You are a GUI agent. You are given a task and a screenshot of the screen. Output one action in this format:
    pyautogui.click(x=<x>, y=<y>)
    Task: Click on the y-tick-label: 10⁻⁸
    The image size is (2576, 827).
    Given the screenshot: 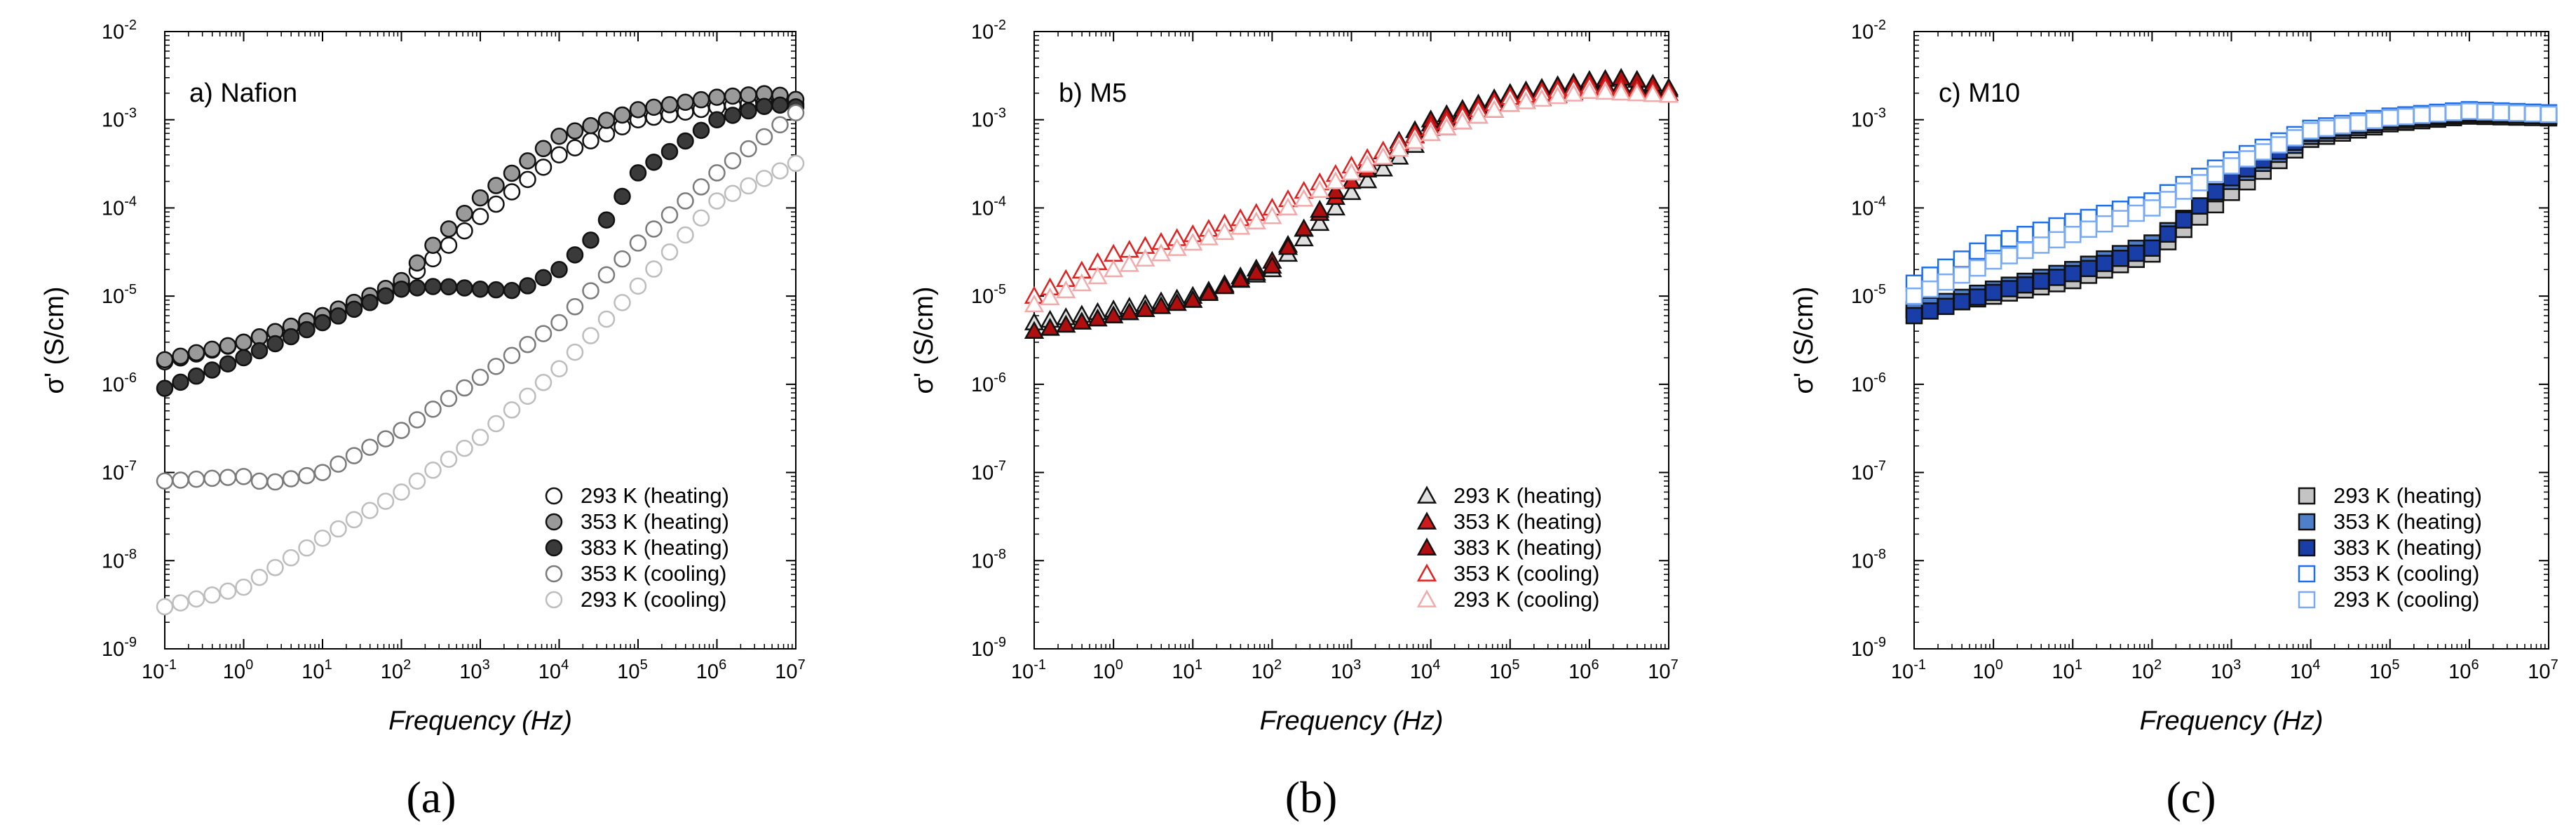 What is the action you would take?
    pyautogui.click(x=989, y=559)
    